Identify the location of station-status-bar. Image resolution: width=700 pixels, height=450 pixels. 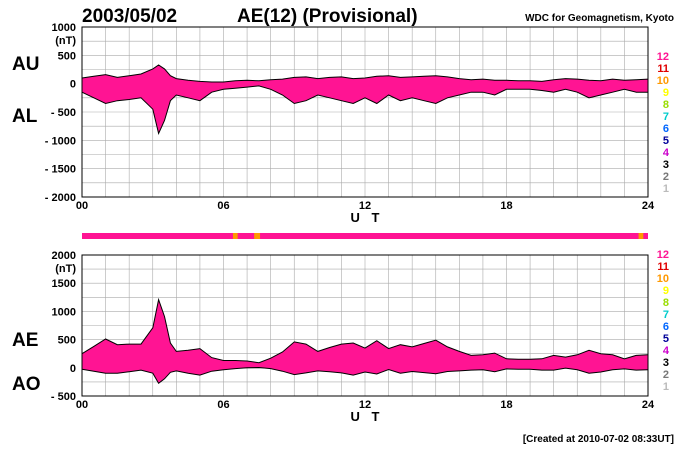
(365, 236).